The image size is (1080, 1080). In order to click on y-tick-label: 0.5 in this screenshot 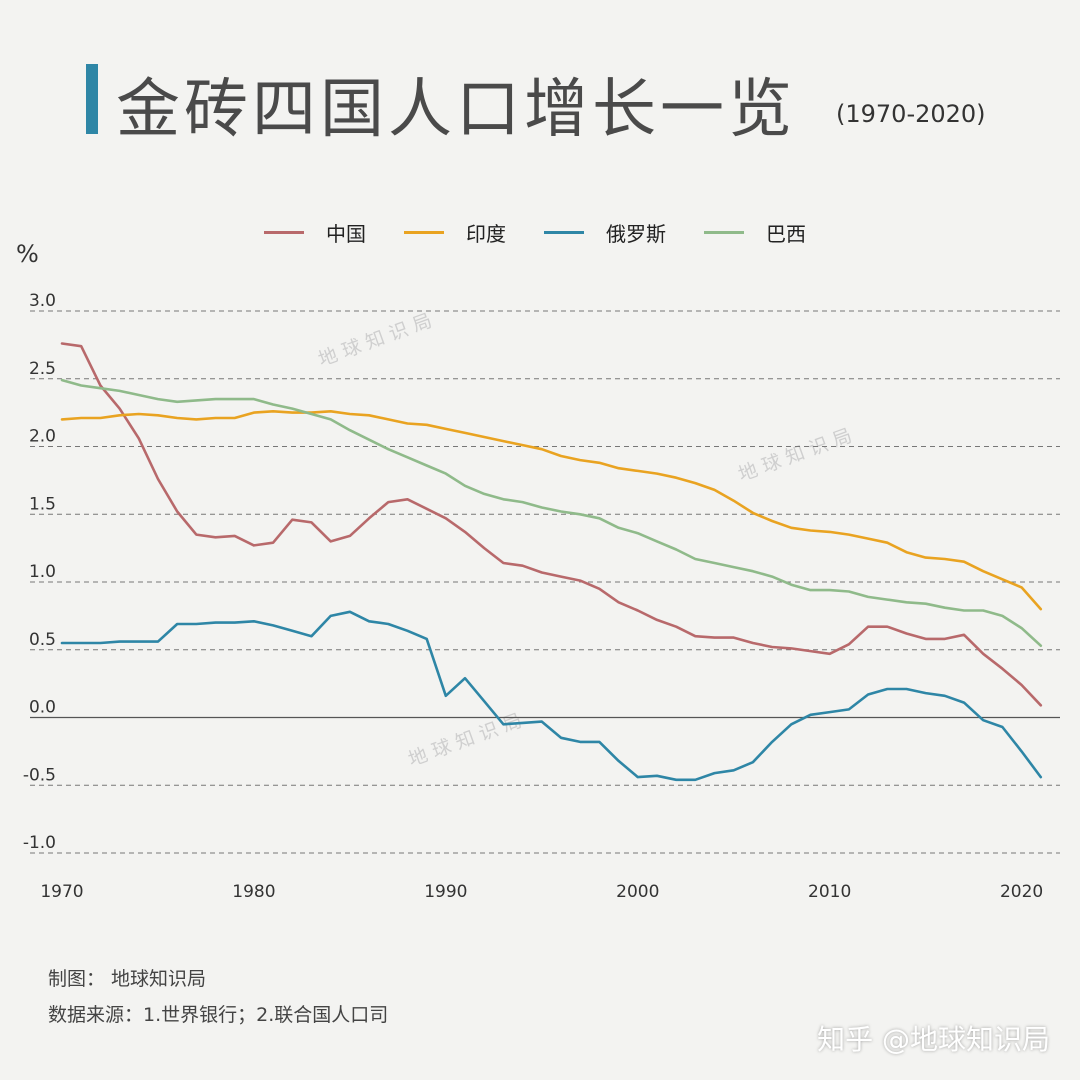, I will do `click(42, 640)`.